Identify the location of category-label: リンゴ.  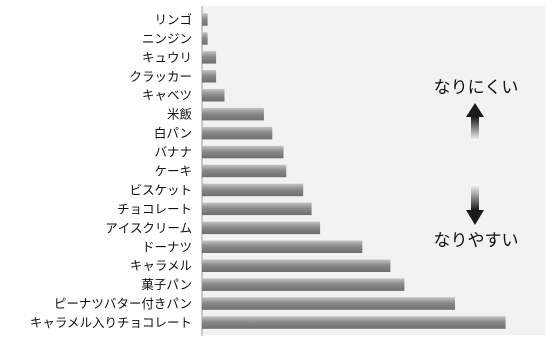
(173, 19).